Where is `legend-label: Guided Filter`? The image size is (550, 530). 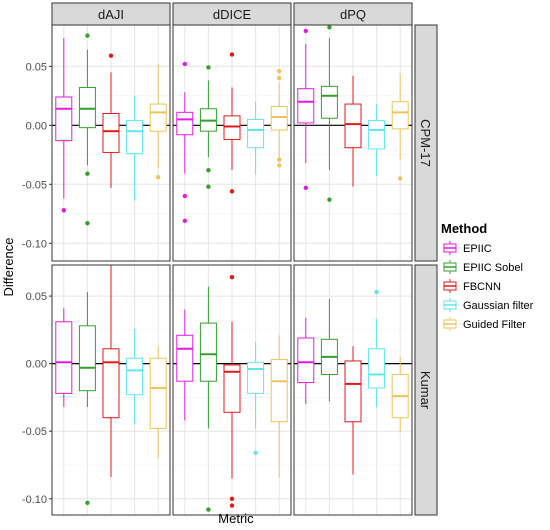
legend-label: Guided Filter is located at coordinates (494, 325).